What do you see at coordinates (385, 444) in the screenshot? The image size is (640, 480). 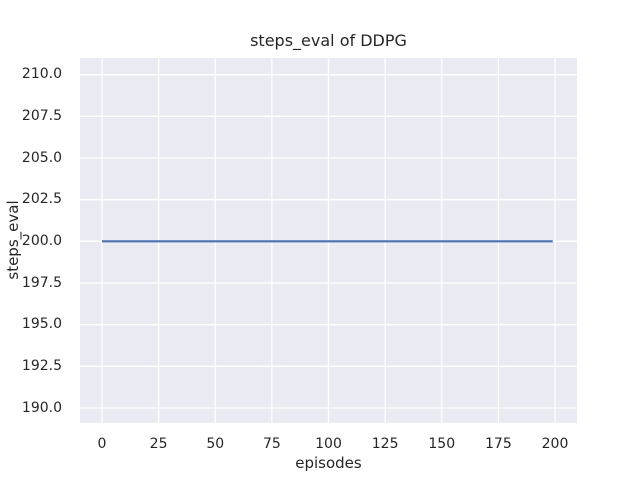 I see `x-tick-label: 125` at bounding box center [385, 444].